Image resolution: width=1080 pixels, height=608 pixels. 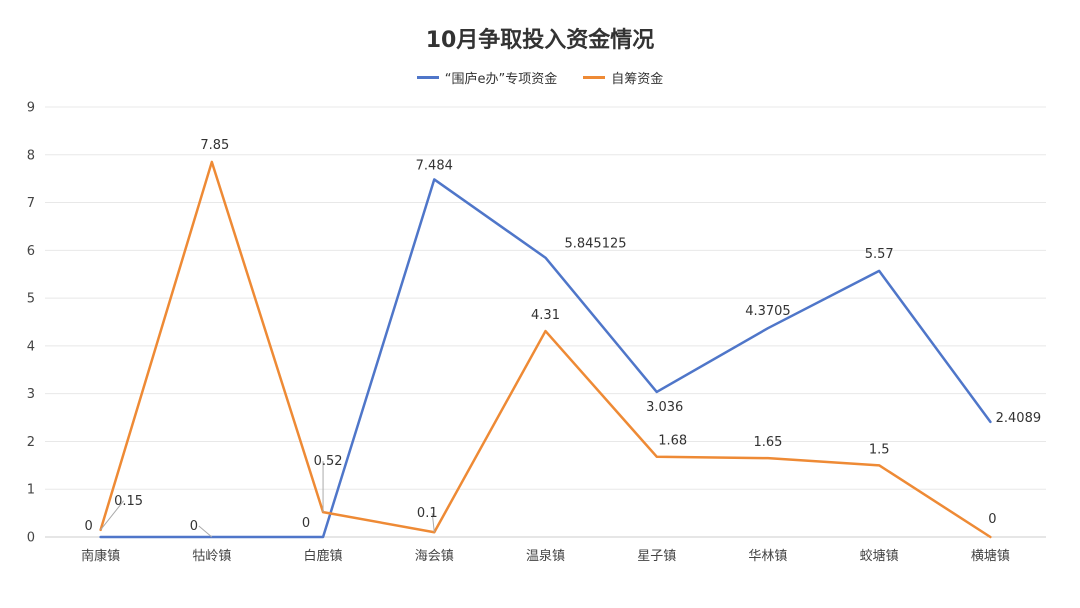 I want to click on x-tick-label: 星子镇, so click(x=656, y=556).